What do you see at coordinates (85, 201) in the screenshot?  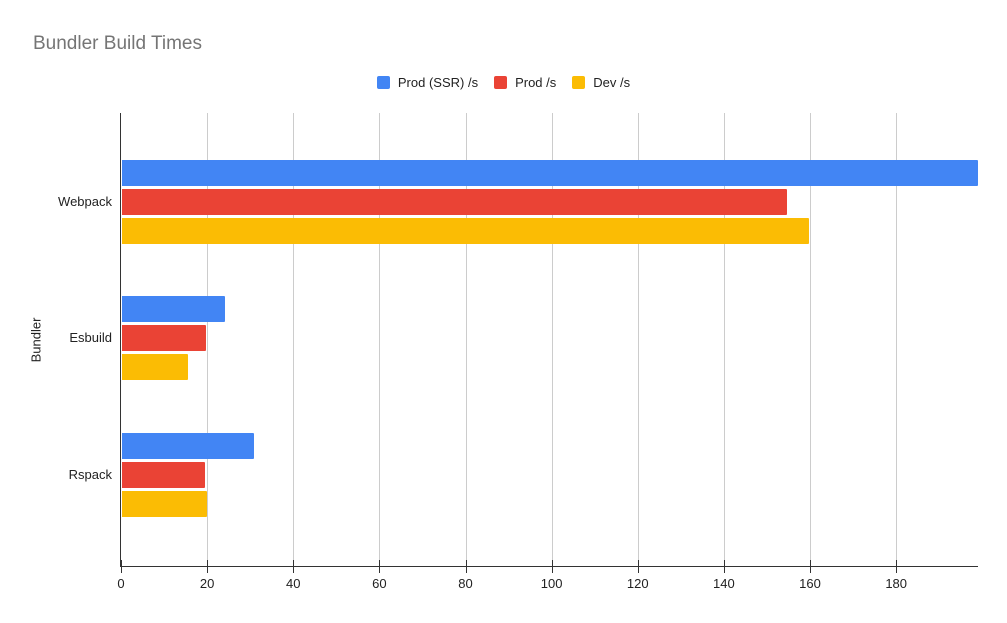 I see `category-label-webpack: Webpack` at bounding box center [85, 201].